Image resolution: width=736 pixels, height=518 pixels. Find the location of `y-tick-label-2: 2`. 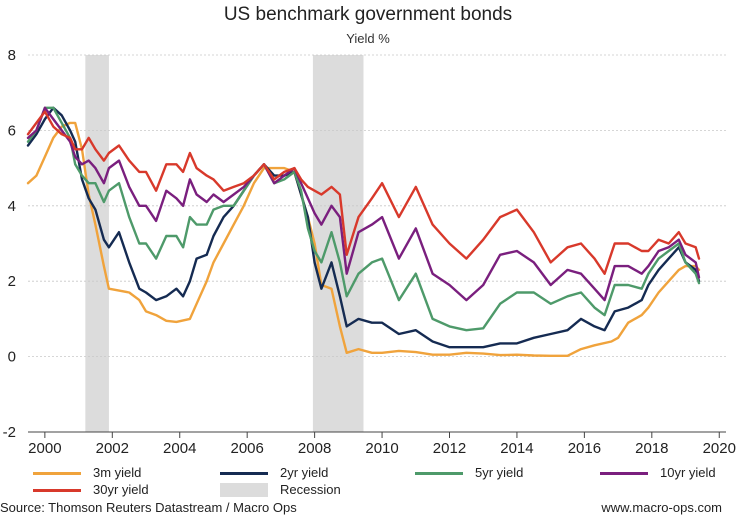

y-tick-label-2: 2 is located at coordinates (12, 281).